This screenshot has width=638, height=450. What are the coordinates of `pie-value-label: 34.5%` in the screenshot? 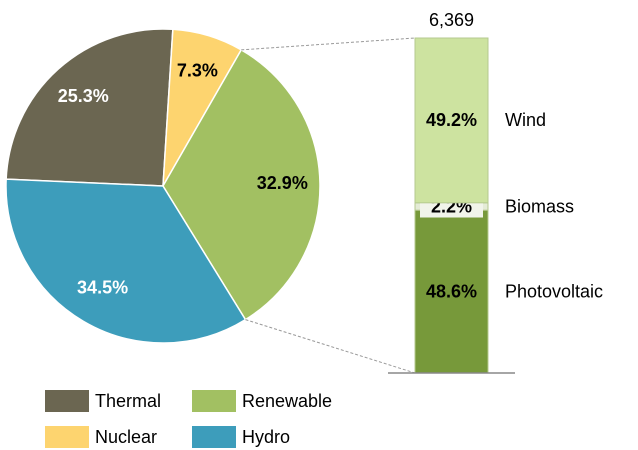 It's located at (102, 288).